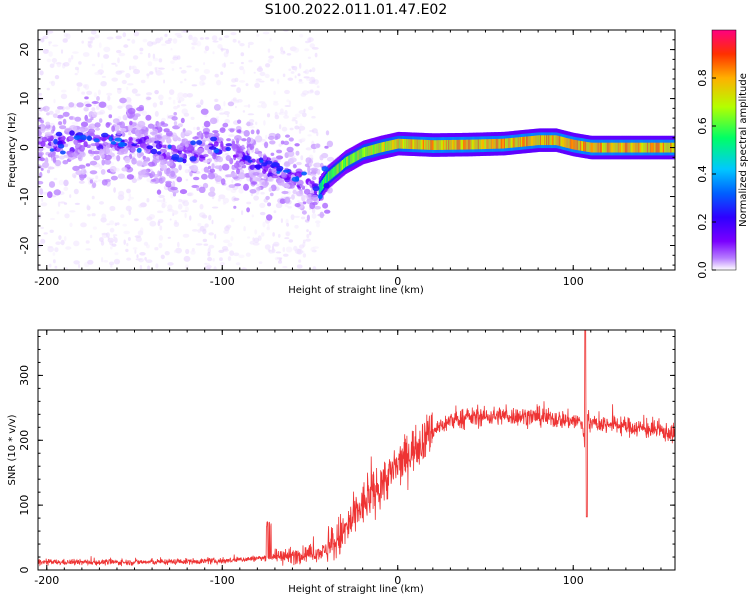 The image size is (750, 600). What do you see at coordinates (12, 150) in the screenshot?
I see `spectrogram-y-axis-label: Frequency (Hz)` at bounding box center [12, 150].